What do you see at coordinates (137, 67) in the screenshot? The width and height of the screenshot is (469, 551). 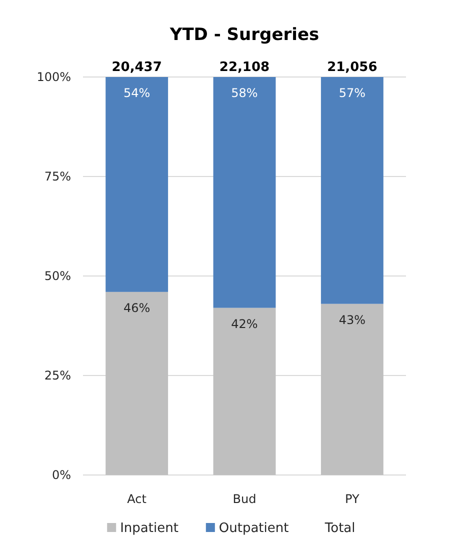 I see `annotation: 20,437` at bounding box center [137, 67].